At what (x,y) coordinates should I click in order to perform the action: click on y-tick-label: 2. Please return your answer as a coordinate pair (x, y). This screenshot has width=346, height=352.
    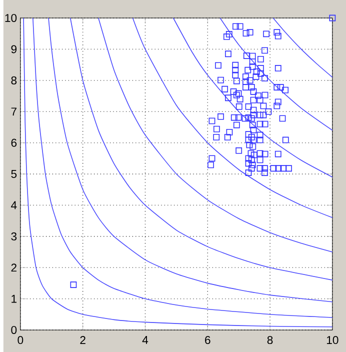
    Looking at the image, I should click on (13, 268).